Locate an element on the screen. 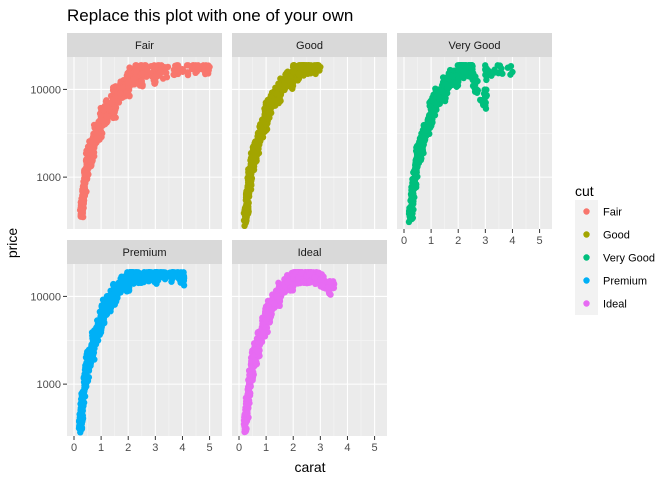 The image size is (672, 480). legend-item-fair: Fair is located at coordinates (598, 211).